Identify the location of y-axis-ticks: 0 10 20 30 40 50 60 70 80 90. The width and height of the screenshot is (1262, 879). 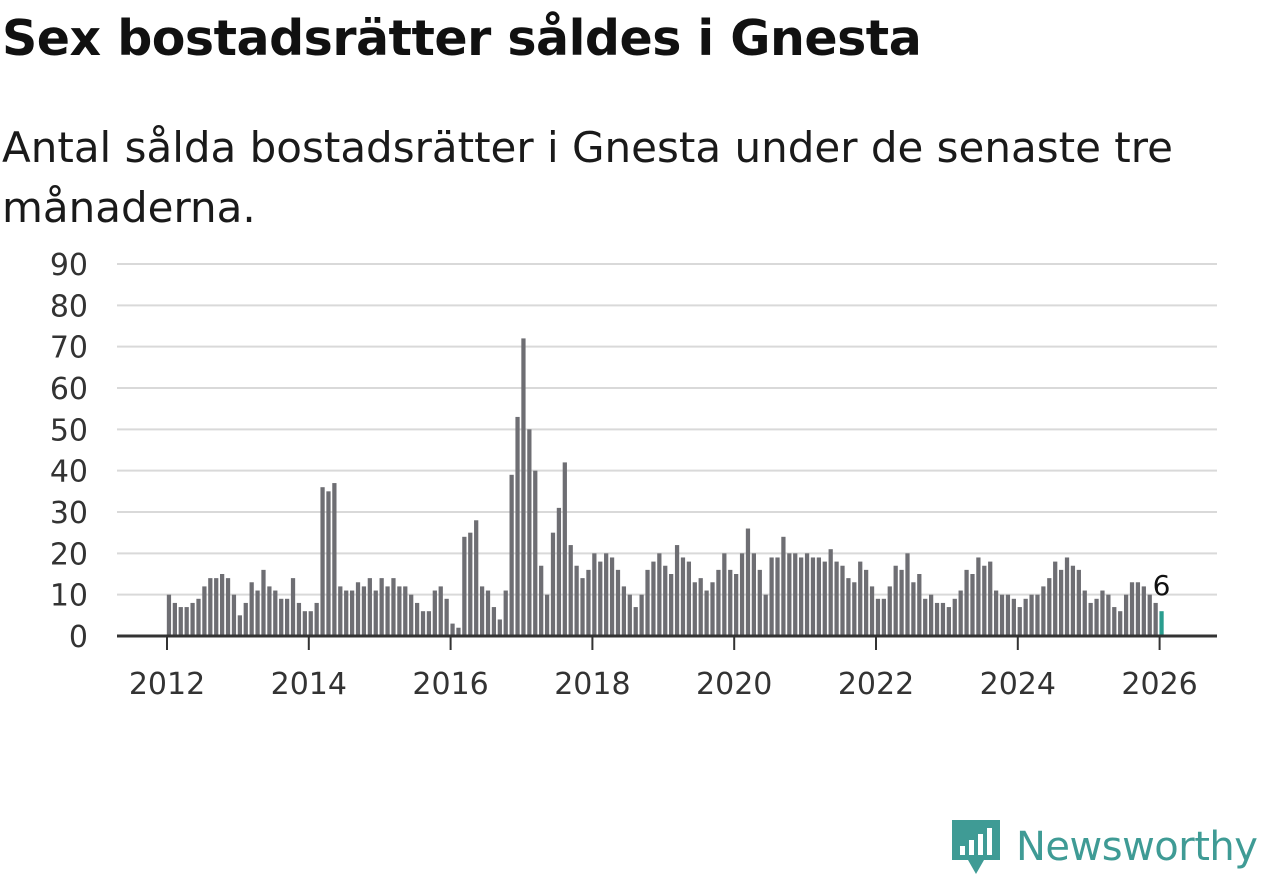
(69, 451).